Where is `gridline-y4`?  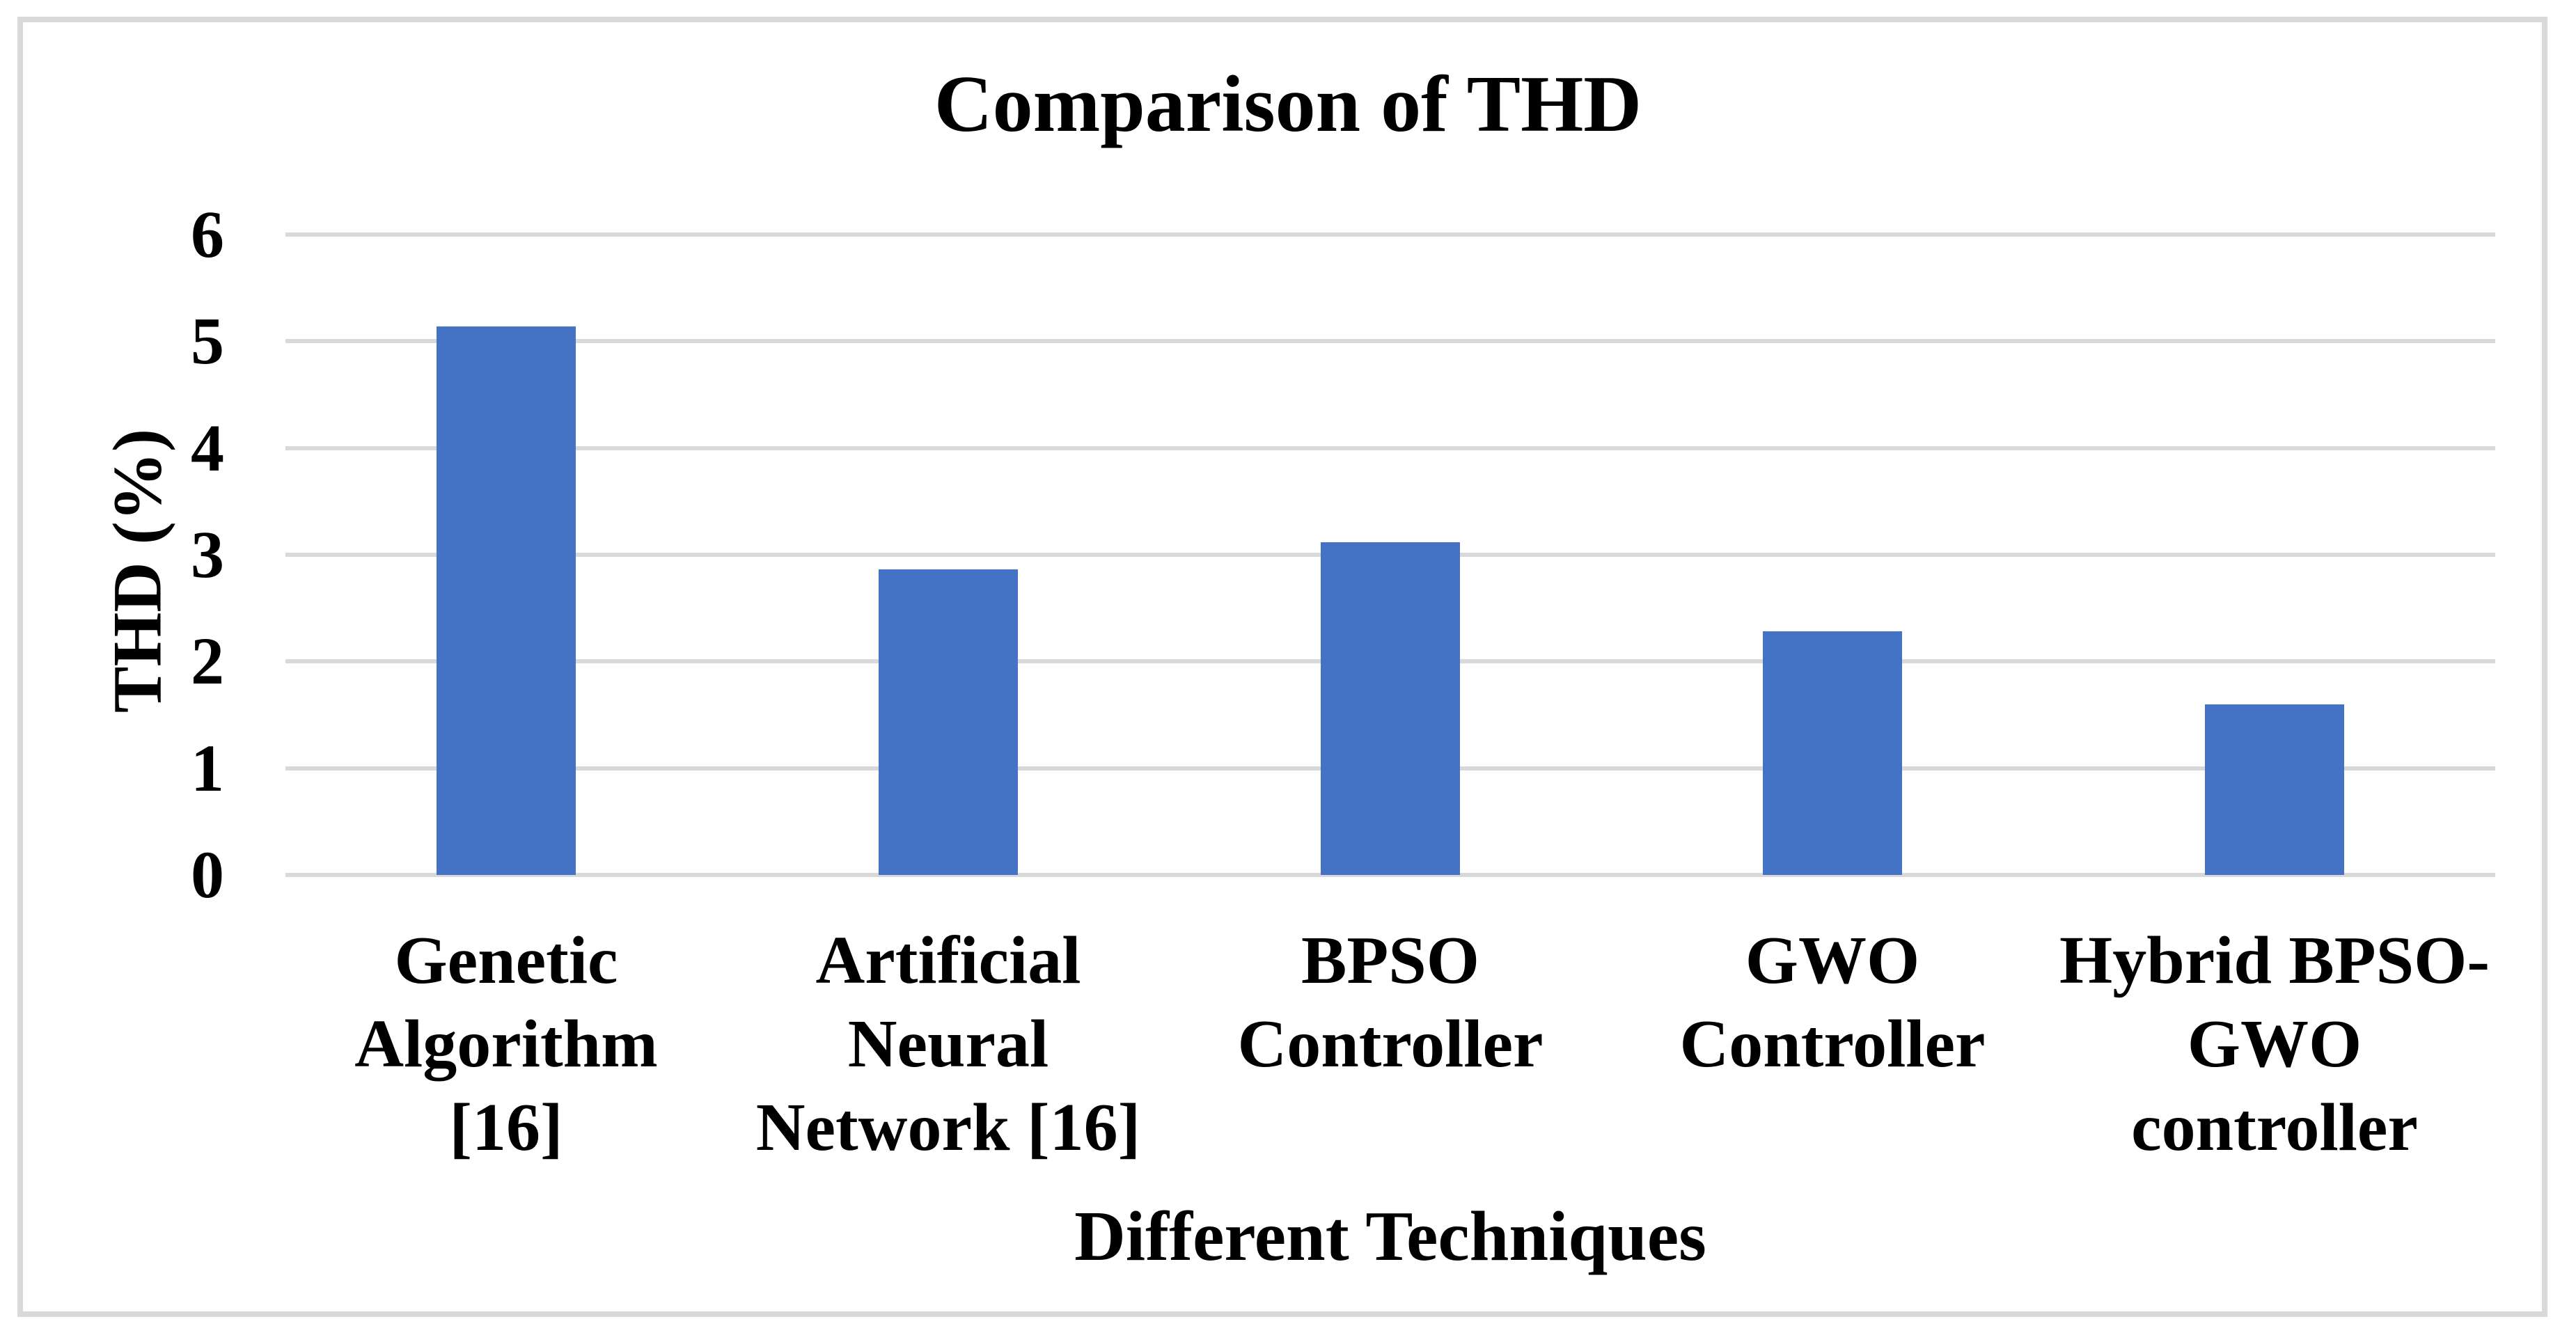
gridline-y4 is located at coordinates (1390, 448).